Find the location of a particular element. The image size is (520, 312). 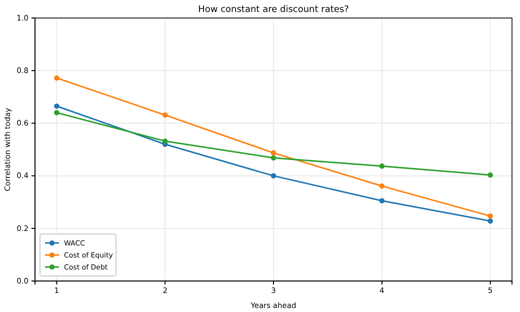

chart-title: How constant are discount rates? is located at coordinates (274, 10).